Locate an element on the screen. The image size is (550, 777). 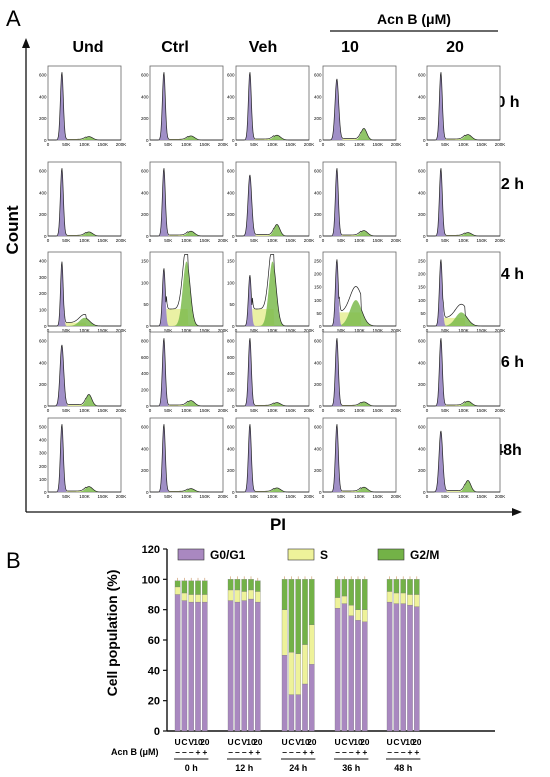
y-tick-label: 800 is located at coordinates (145, 341).